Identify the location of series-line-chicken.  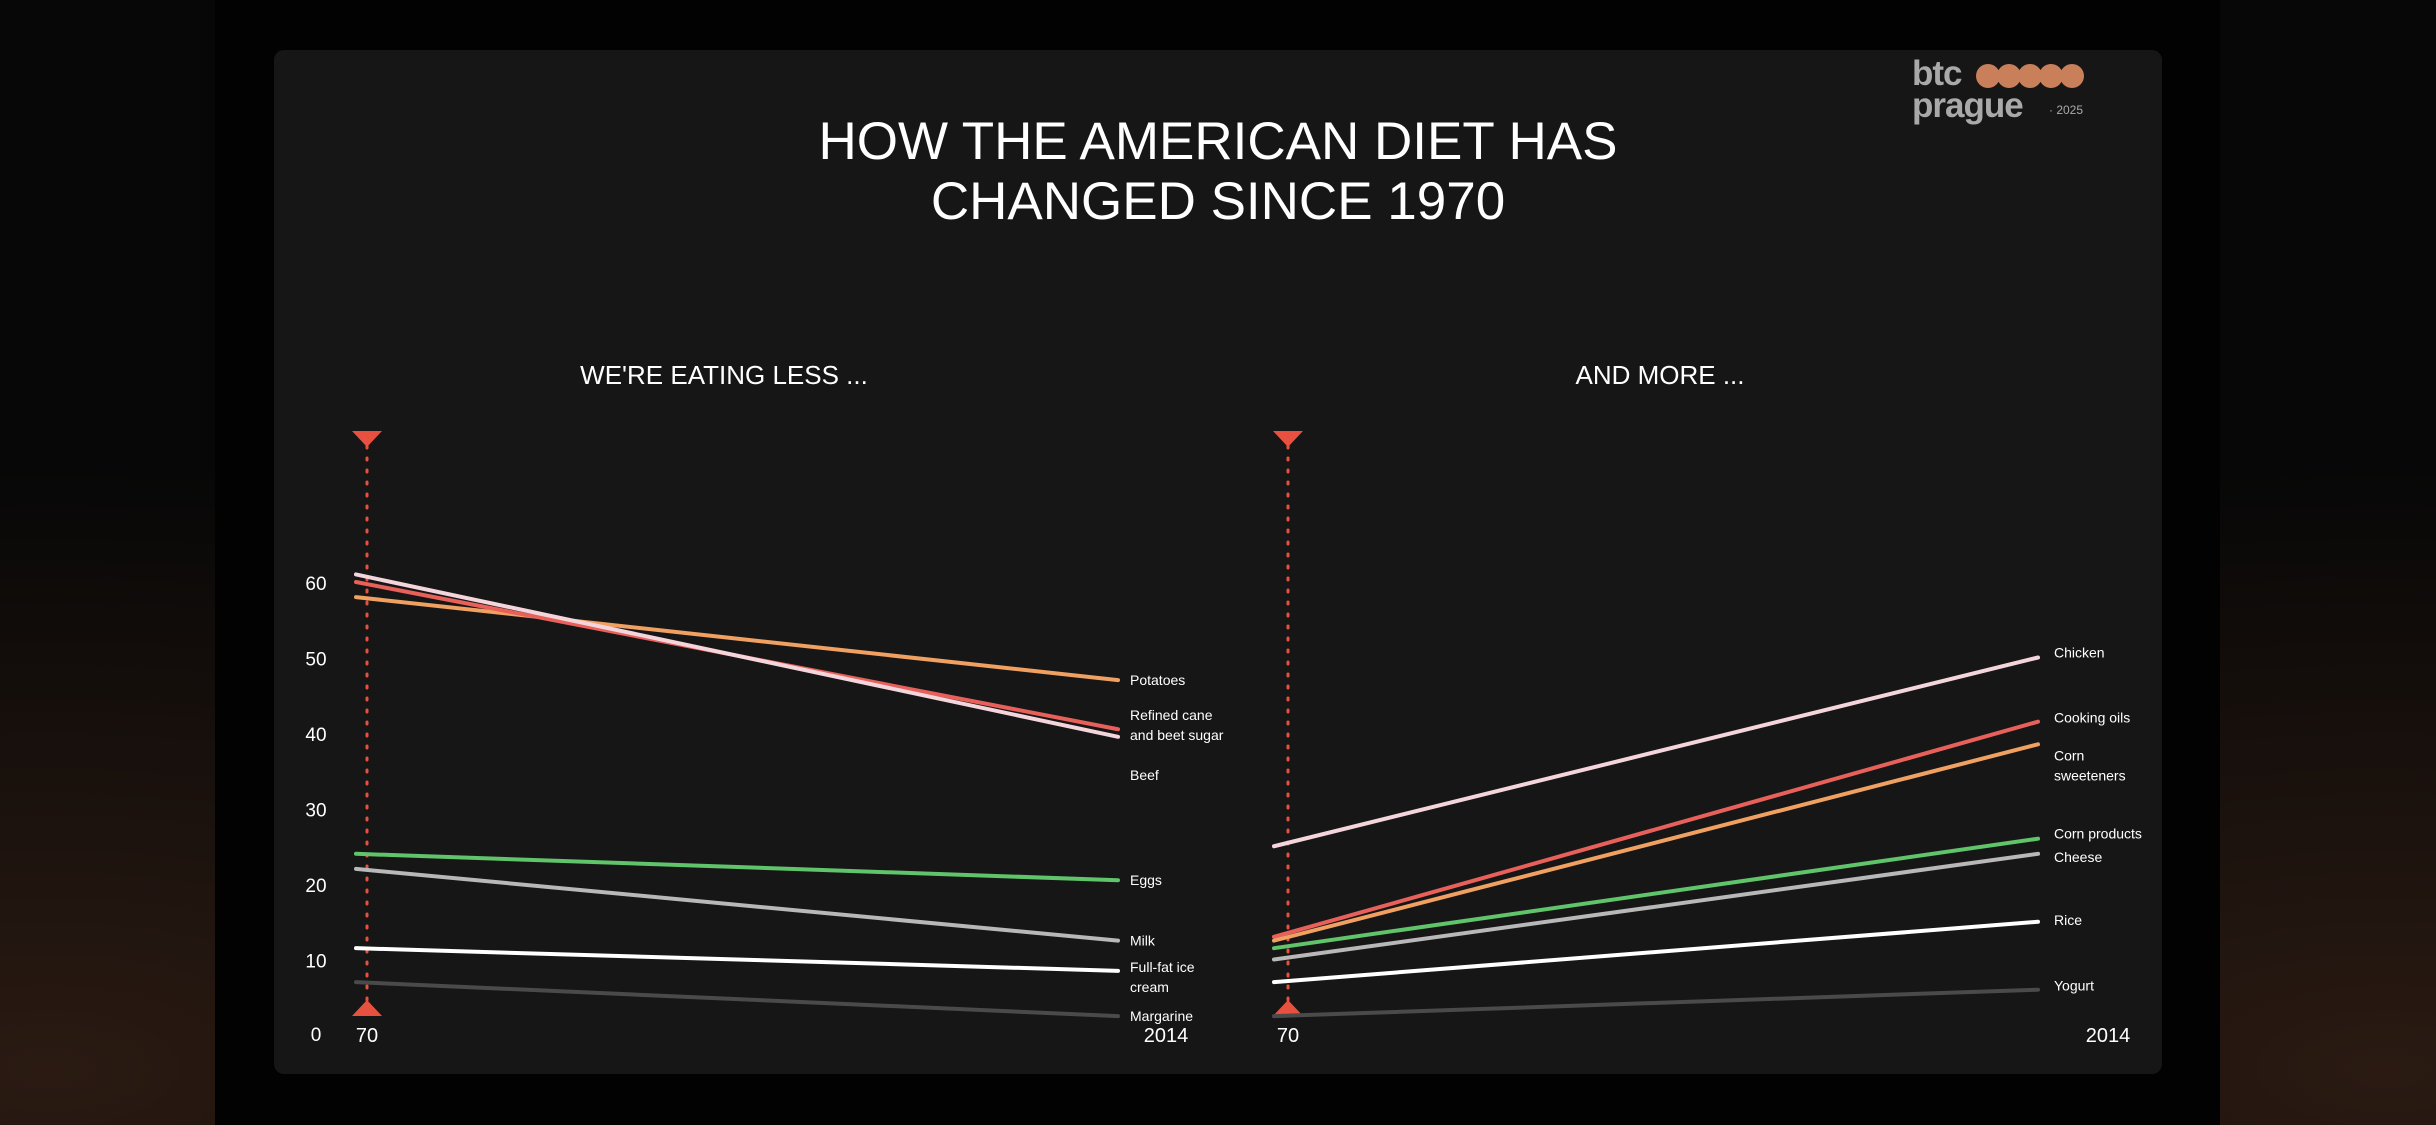
(1656, 752).